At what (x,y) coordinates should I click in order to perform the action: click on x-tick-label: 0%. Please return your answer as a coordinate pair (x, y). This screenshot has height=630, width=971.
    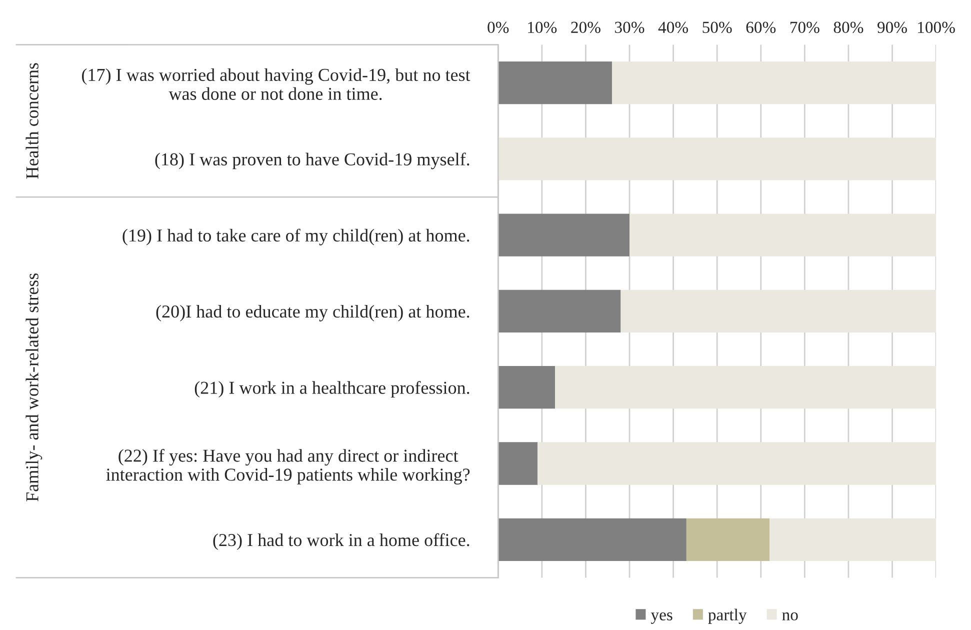
    Looking at the image, I should click on (498, 28).